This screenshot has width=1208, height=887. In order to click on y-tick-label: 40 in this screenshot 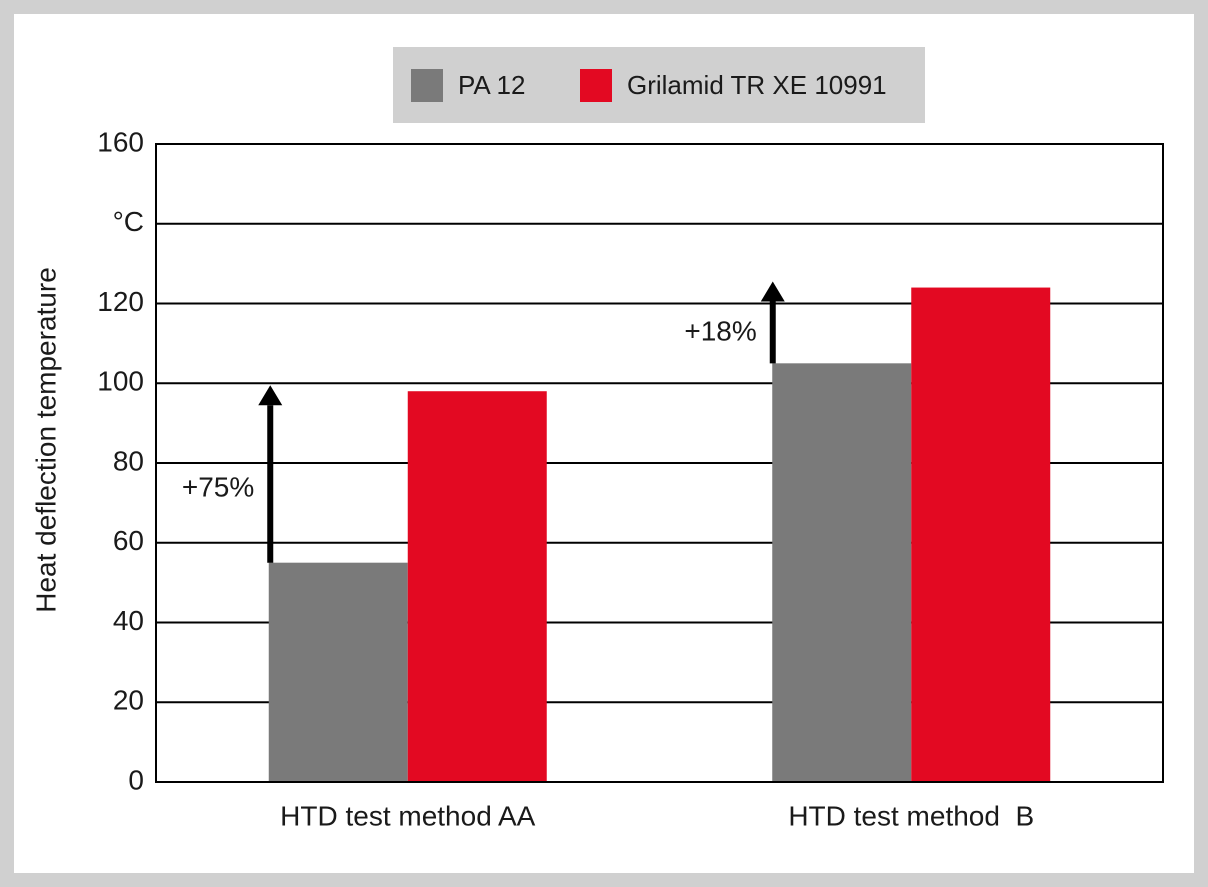, I will do `click(128, 620)`.